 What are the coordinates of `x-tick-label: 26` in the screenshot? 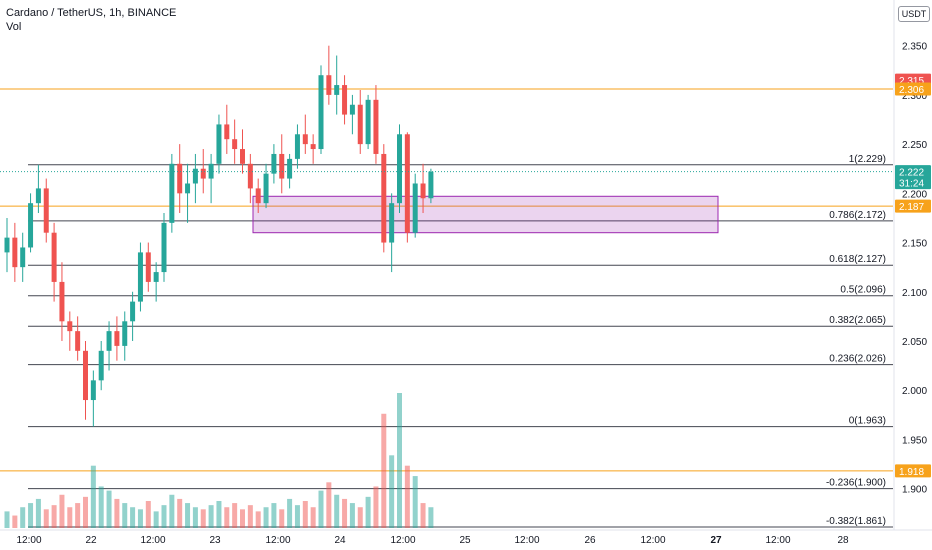 It's located at (590, 540).